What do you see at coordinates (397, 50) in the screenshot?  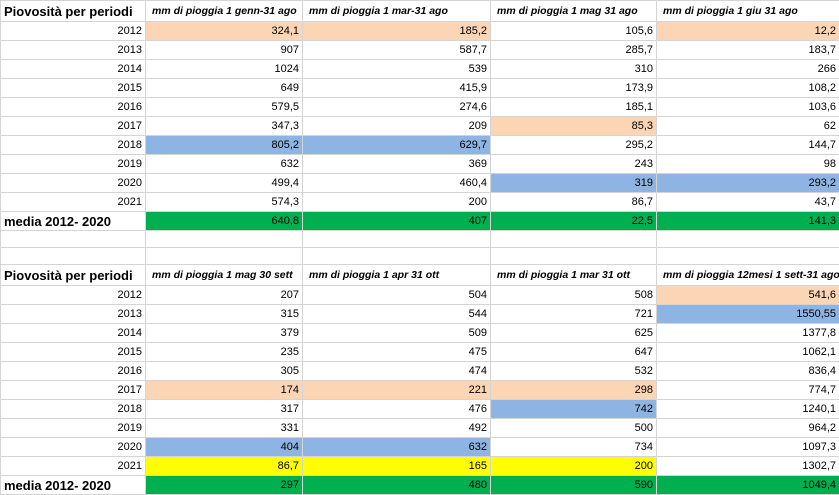 I see `value-cell: 587,7` at bounding box center [397, 50].